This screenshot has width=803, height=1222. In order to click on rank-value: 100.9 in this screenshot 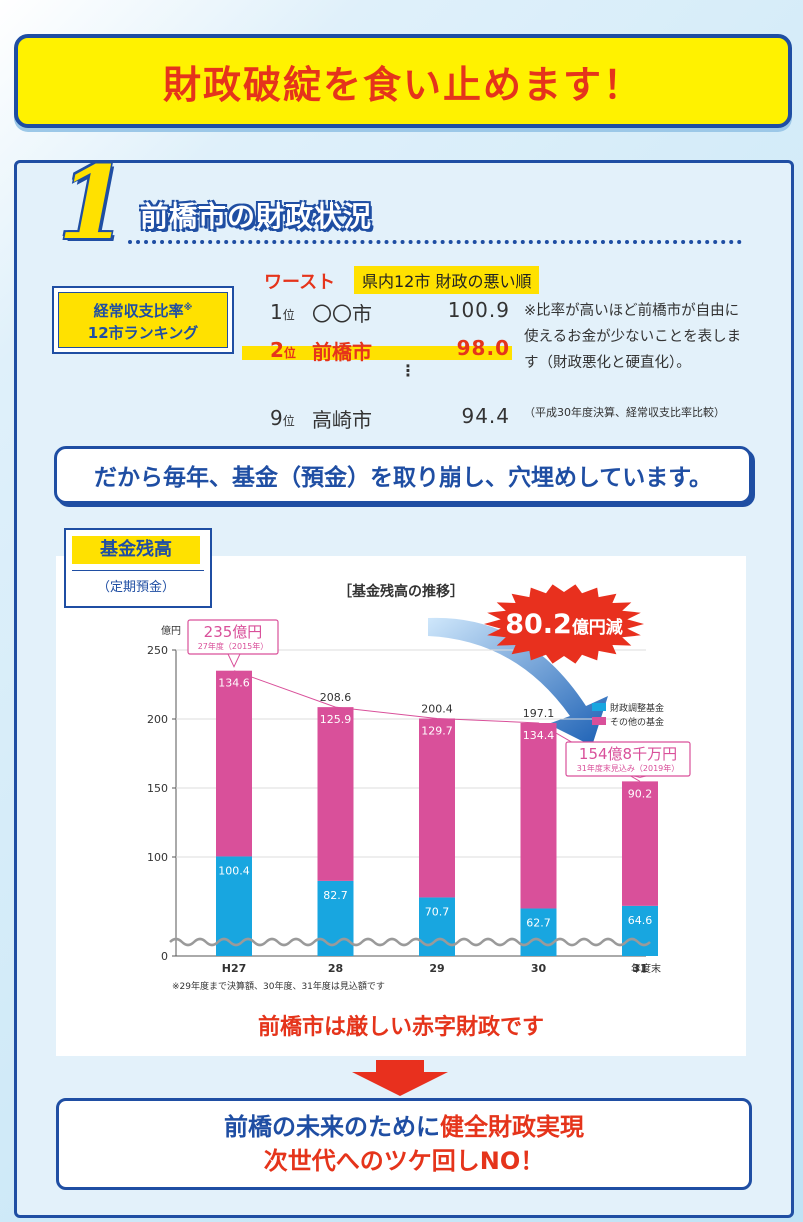, I will do `click(478, 310)`.